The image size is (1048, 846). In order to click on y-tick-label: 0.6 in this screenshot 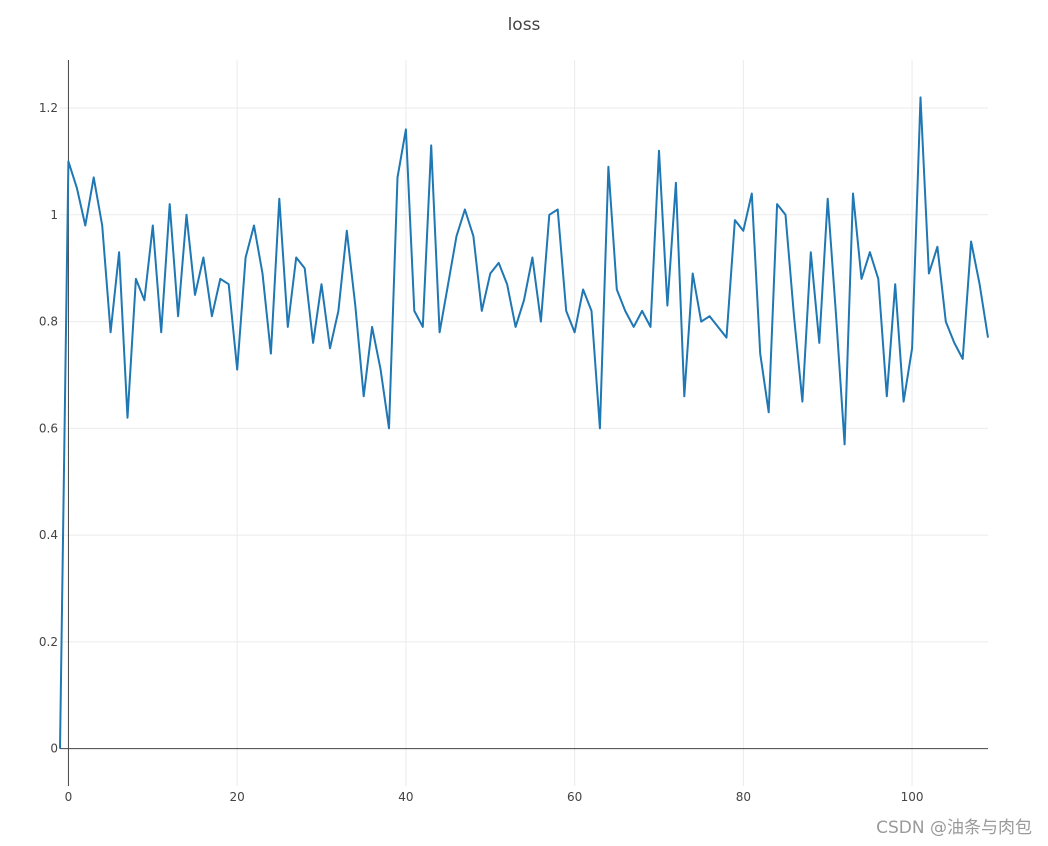, I will do `click(48, 428)`.